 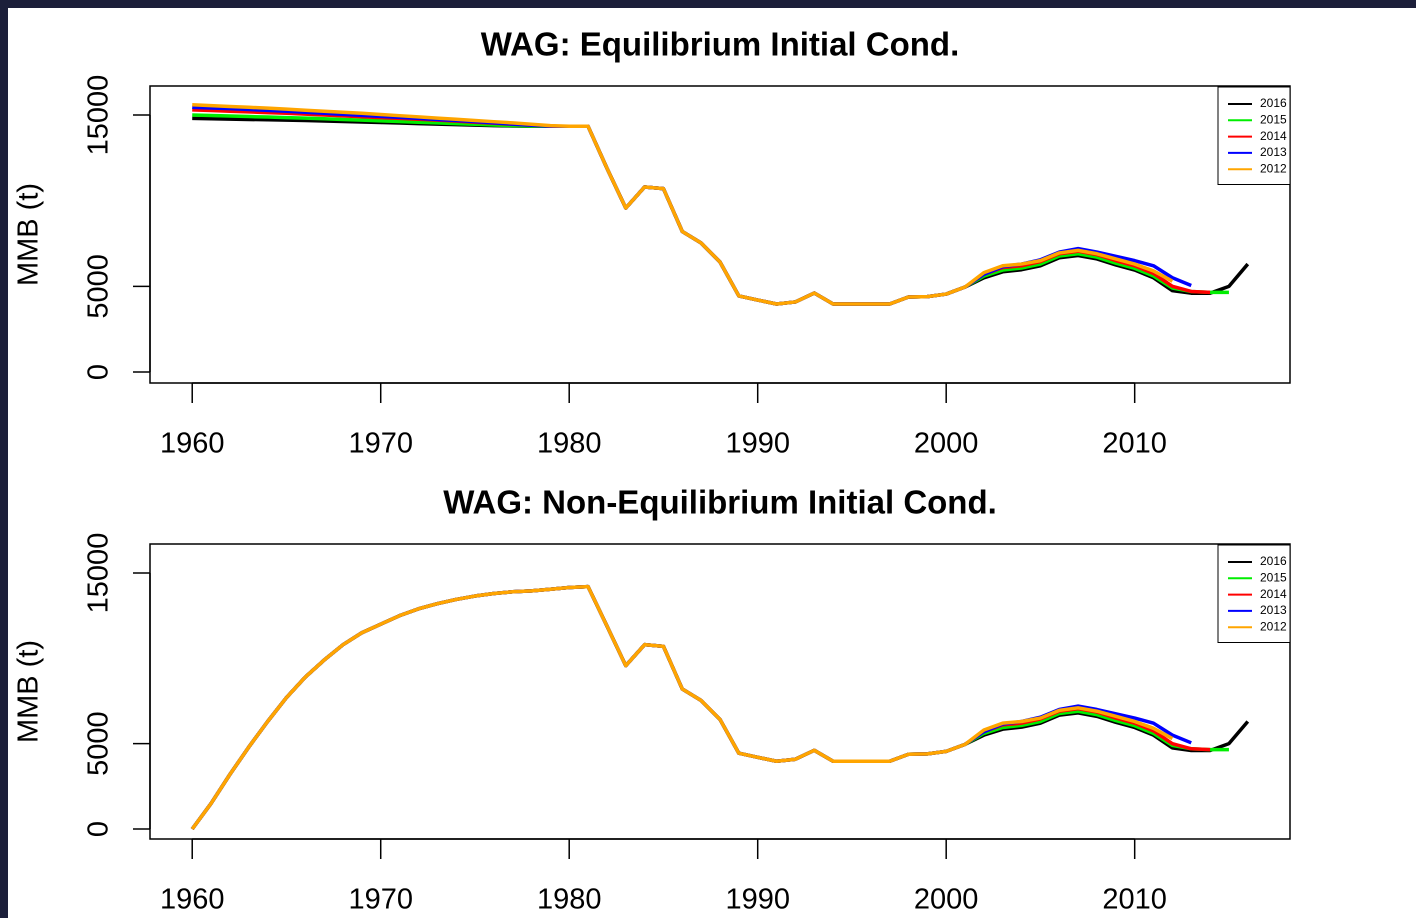 What do you see at coordinates (720, 502) in the screenshot?
I see `chart-title: WAG: Non-Equilibrium Initial Cond.` at bounding box center [720, 502].